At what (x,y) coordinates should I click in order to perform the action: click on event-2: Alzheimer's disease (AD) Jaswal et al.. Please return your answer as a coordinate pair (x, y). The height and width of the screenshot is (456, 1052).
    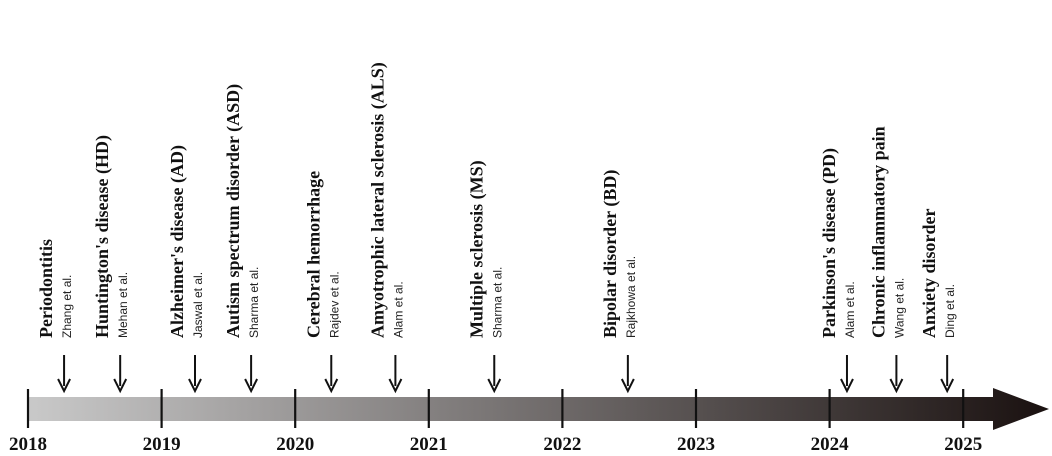
    Looking at the image, I should click on (186, 269).